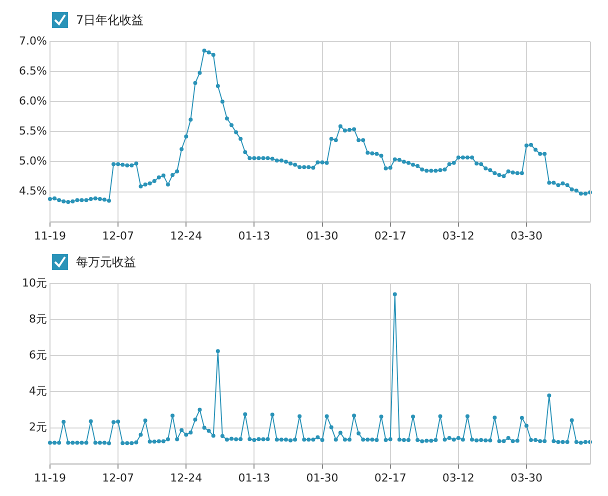  Describe the element at coordinates (33, 41) in the screenshot. I see `y-tick-label: 7.0%` at that location.